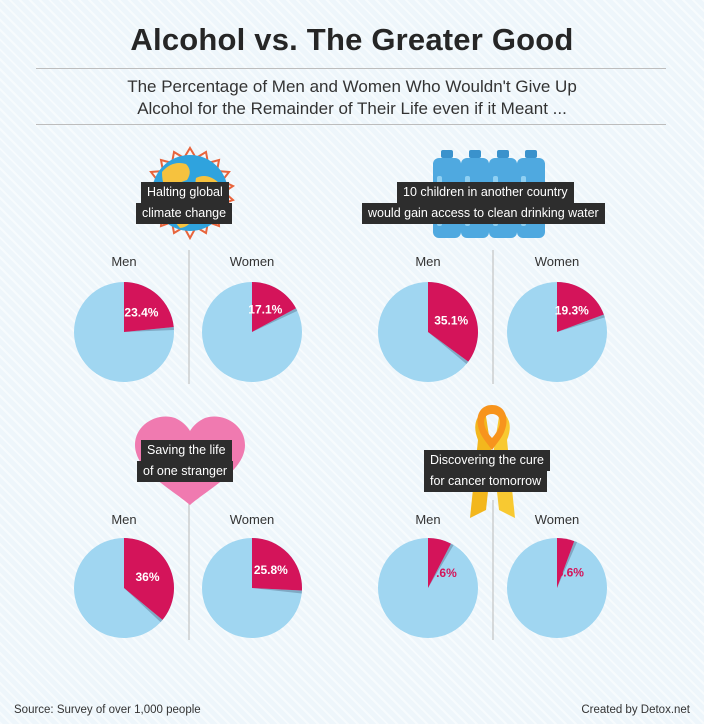 The height and width of the screenshot is (724, 704). Describe the element at coordinates (486, 481) in the screenshot. I see `panel-label-cancer-line-2: for cancer tomorrow` at that location.